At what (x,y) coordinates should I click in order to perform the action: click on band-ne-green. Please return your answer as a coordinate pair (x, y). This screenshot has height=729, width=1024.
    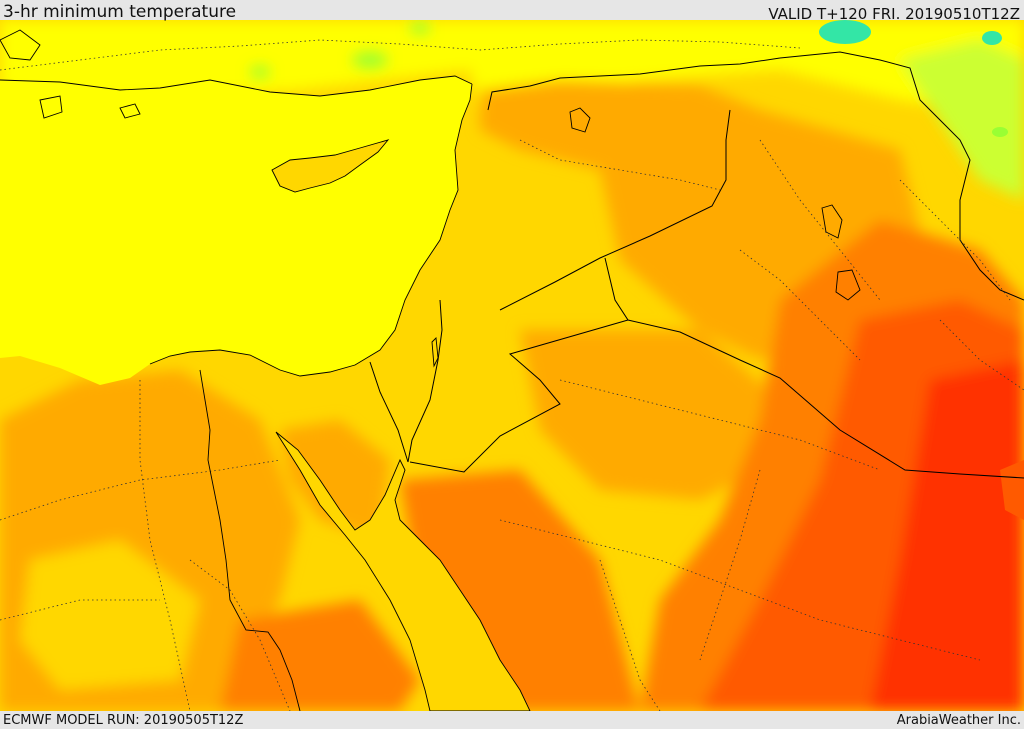
    Looking at the image, I should click on (962, 120).